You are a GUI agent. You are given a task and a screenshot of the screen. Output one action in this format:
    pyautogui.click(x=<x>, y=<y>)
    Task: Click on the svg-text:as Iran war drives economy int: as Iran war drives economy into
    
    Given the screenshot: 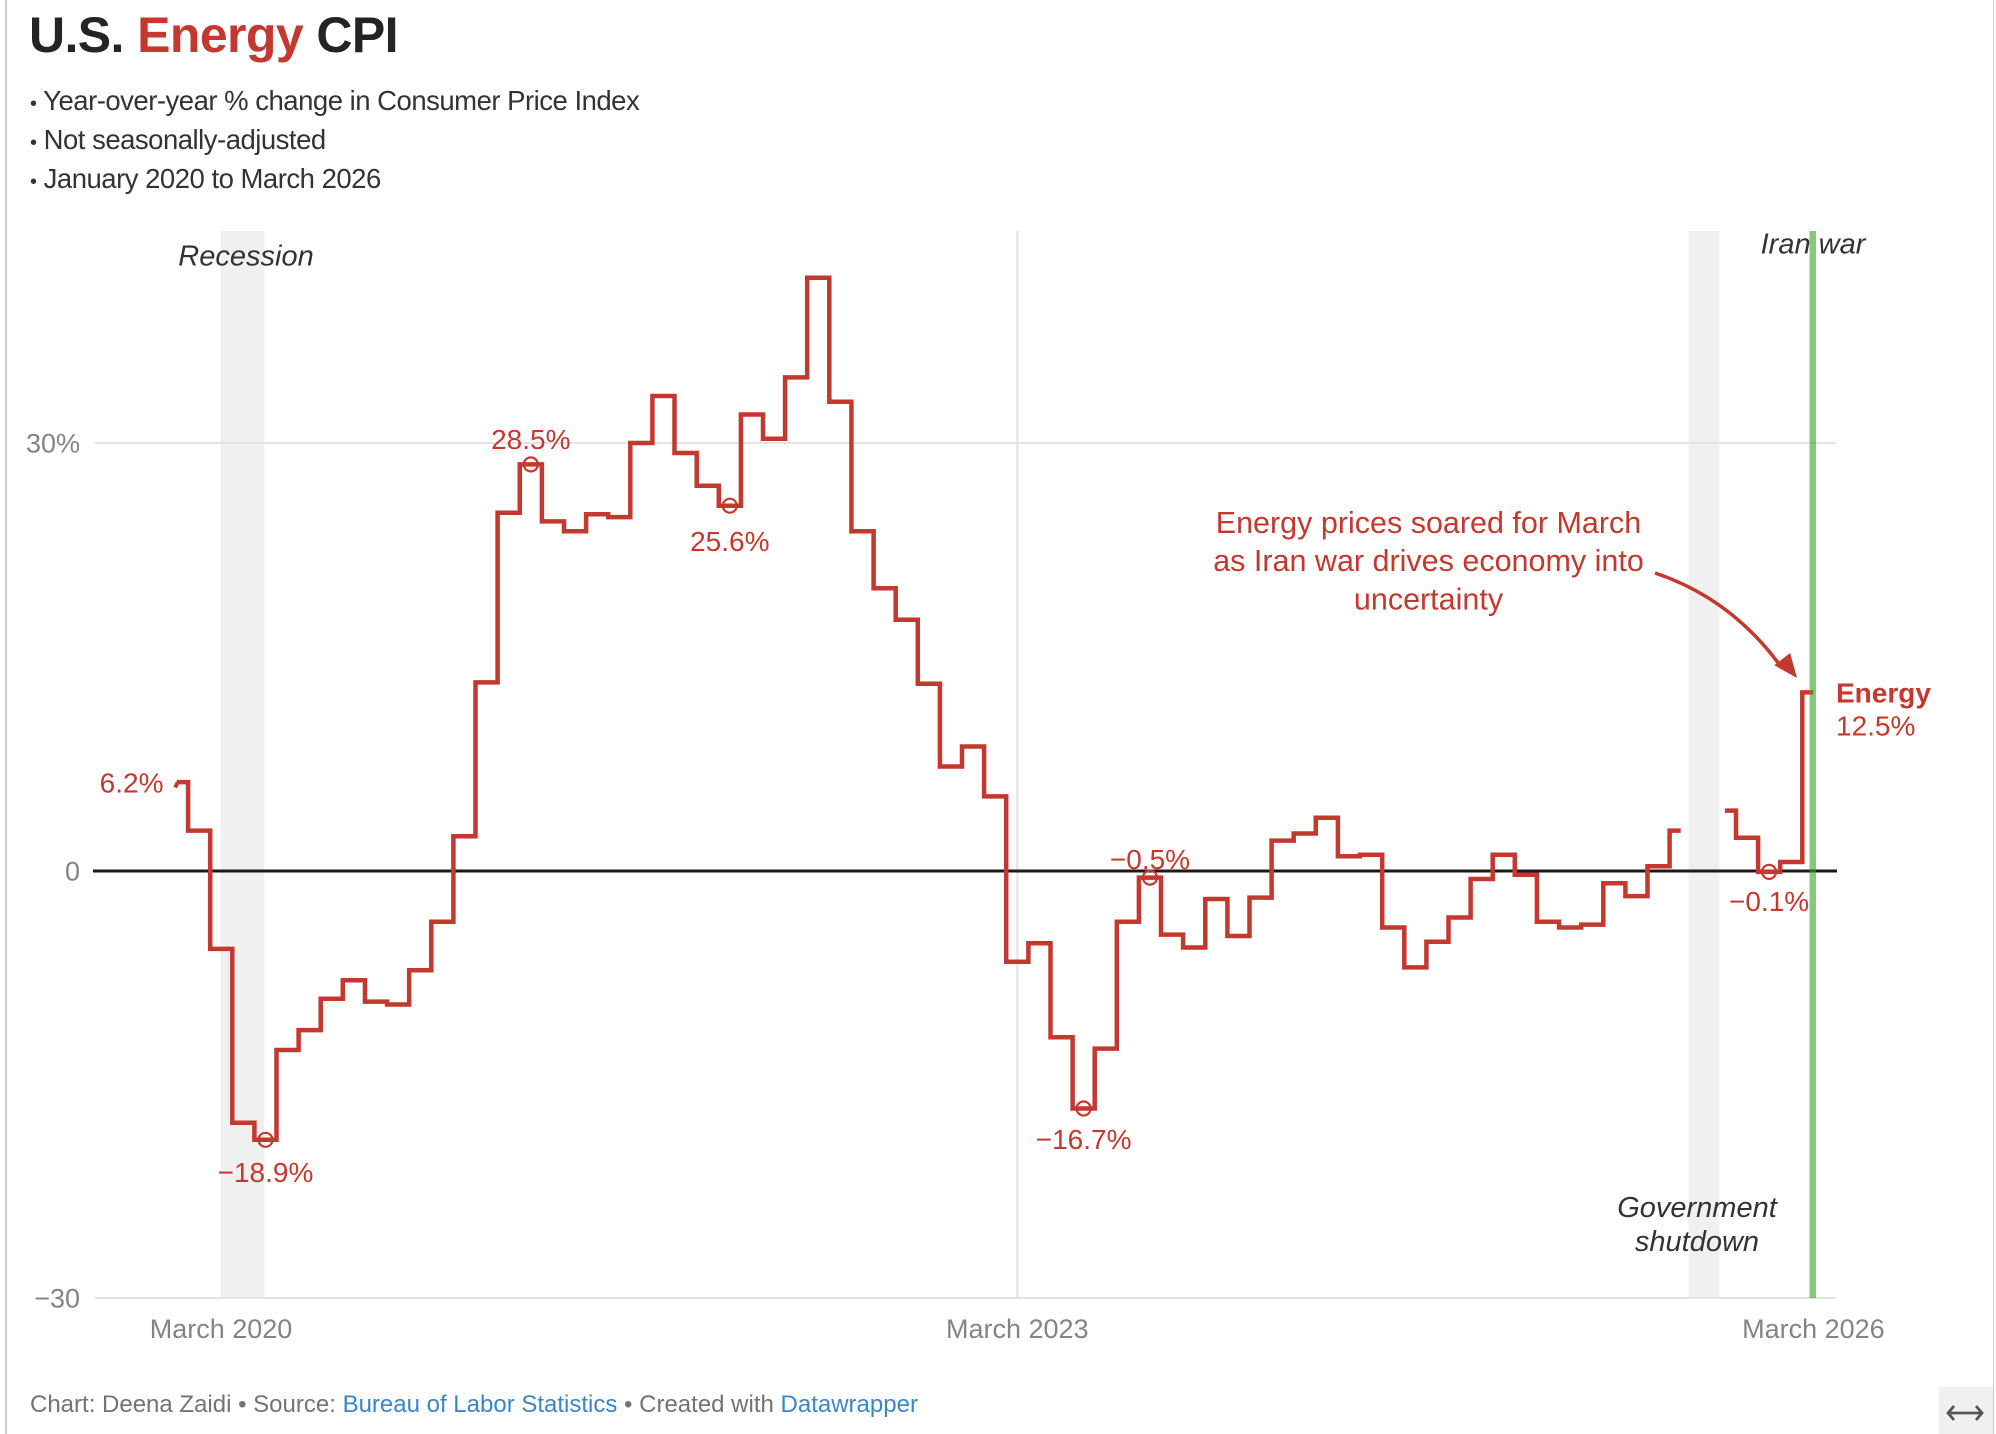 What is the action you would take?
    pyautogui.click(x=1428, y=561)
    